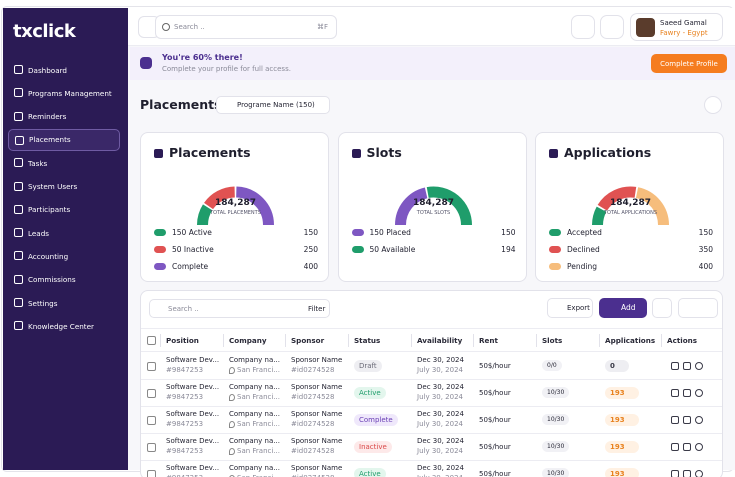 The image size is (735, 477). Describe the element at coordinates (713, 105) in the screenshot. I see `collapse-button` at that location.